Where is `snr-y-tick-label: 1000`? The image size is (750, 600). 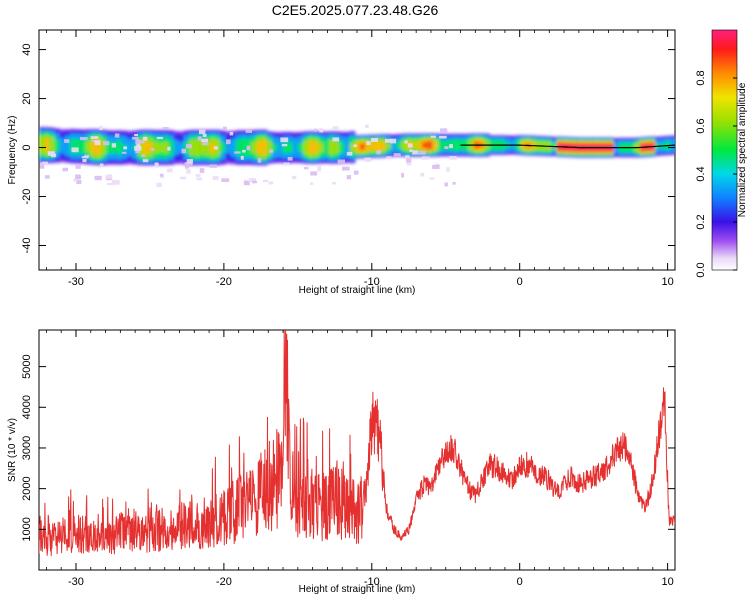 snr-y-tick-label: 1000 is located at coordinates (27, 529).